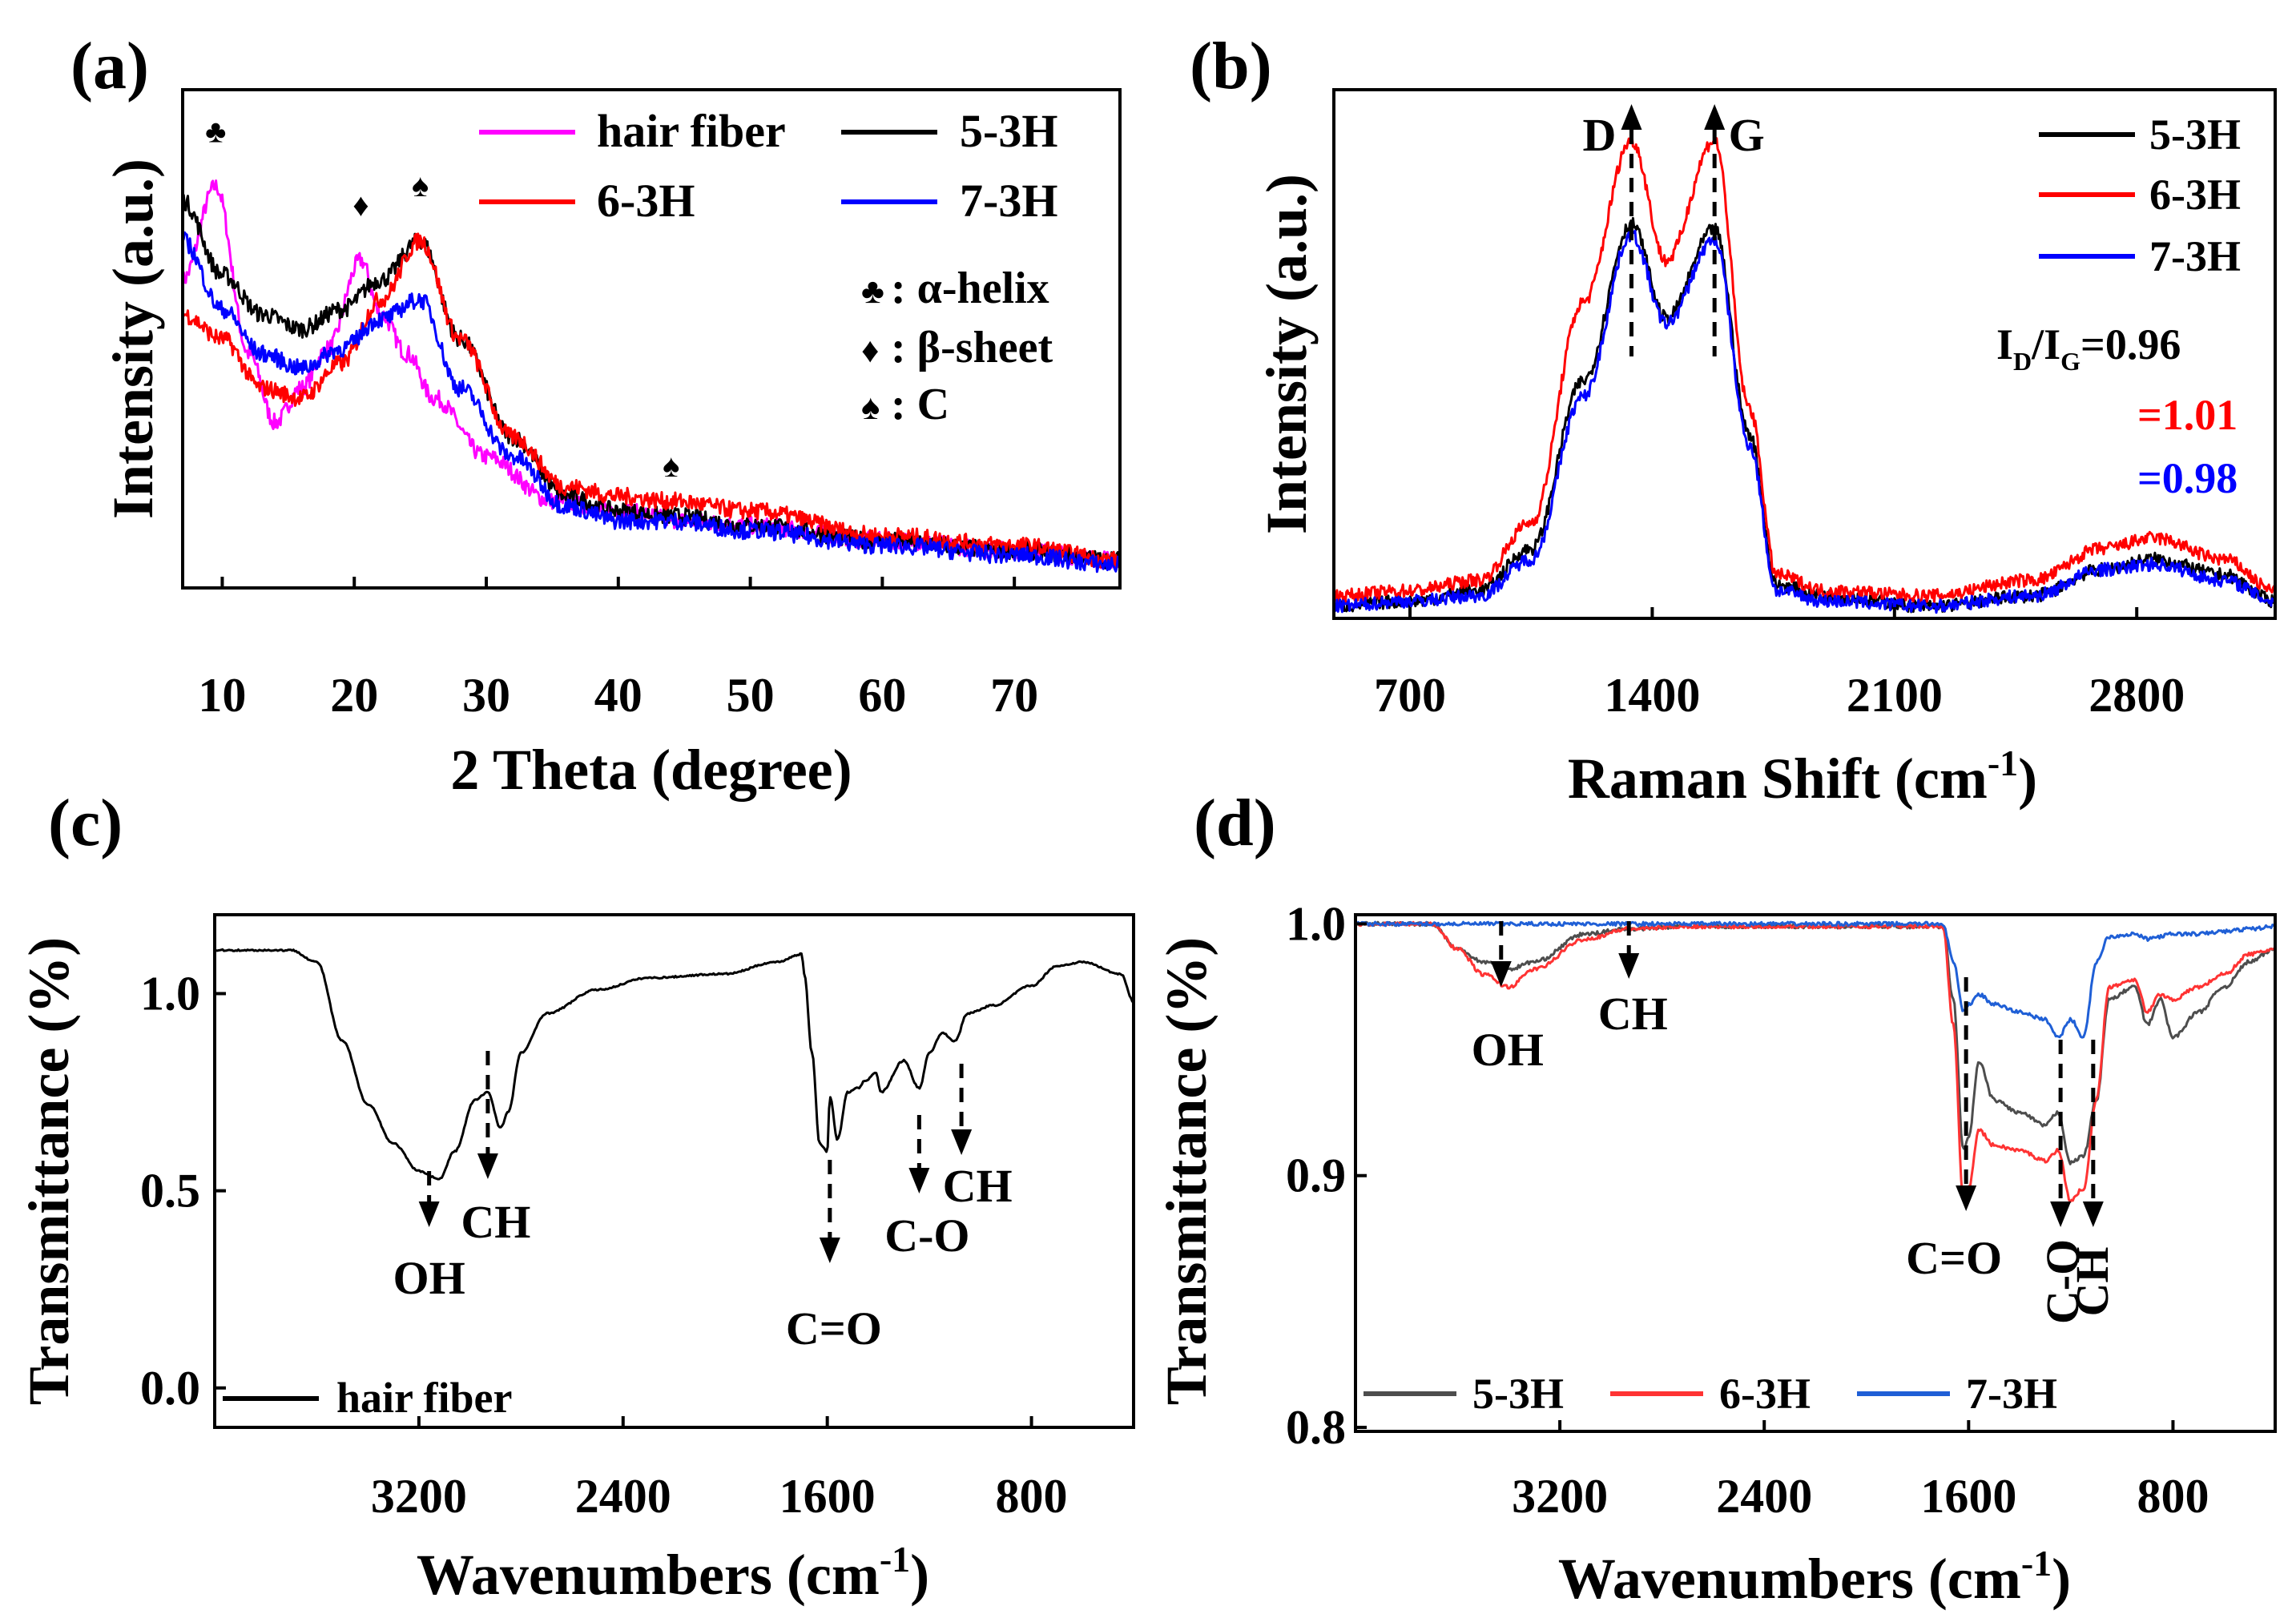  I want to click on panel-b-series, so click(1804, 374).